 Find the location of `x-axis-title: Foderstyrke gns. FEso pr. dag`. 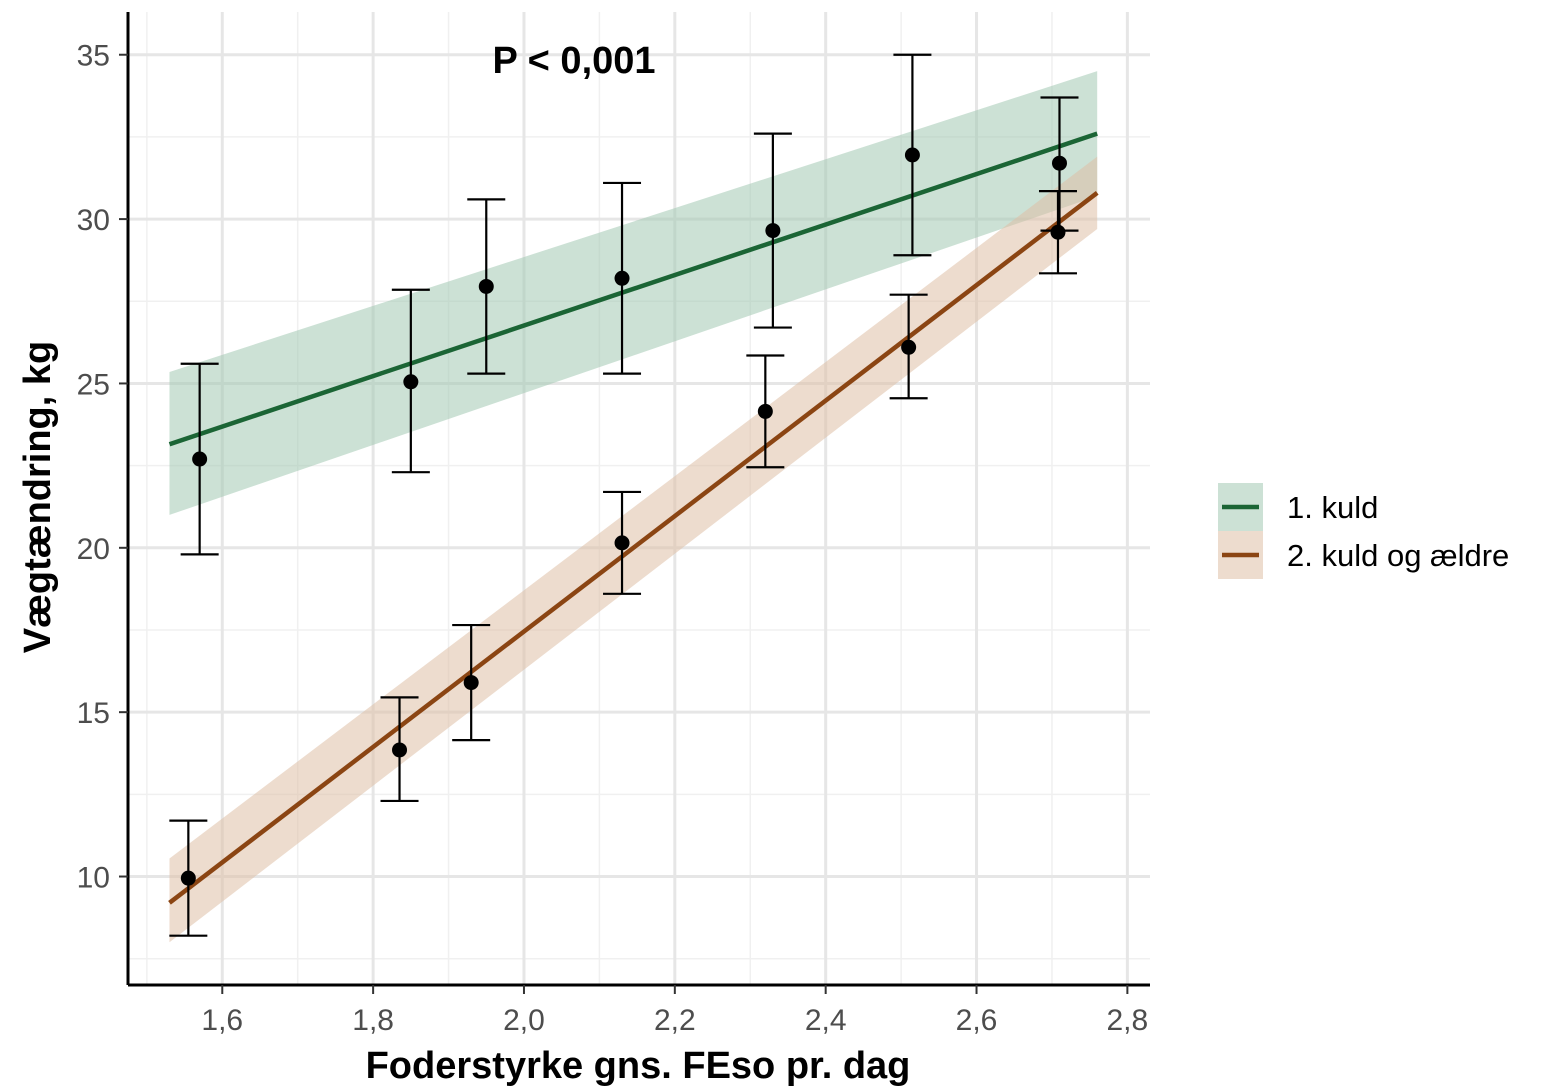

x-axis-title: Foderstyrke gns. FEso pr. dag is located at coordinates (638, 1066).